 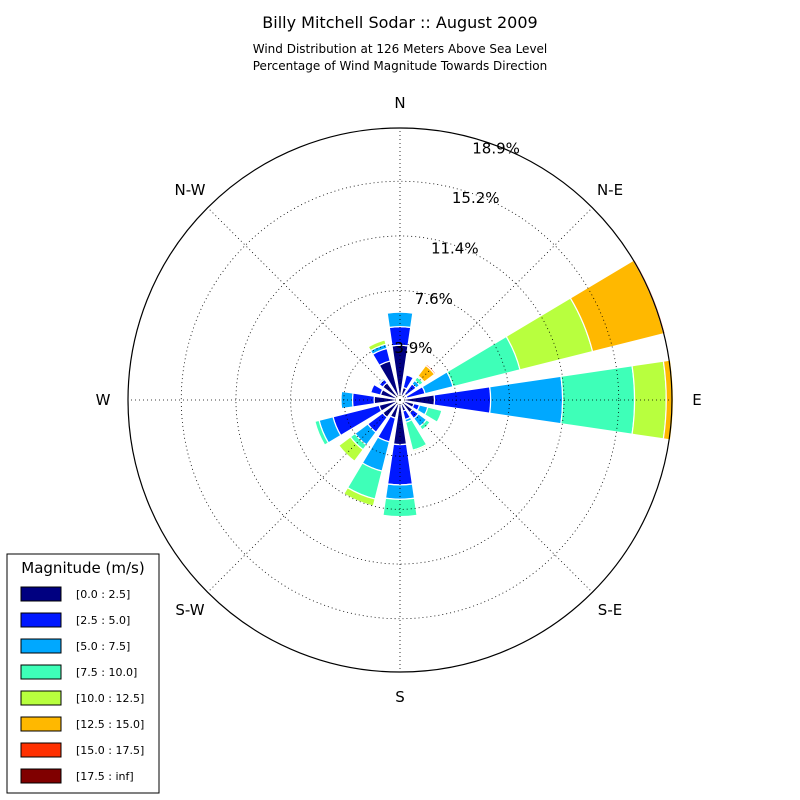 I want to click on bar-67.5-segment-3, so click(x=483, y=361).